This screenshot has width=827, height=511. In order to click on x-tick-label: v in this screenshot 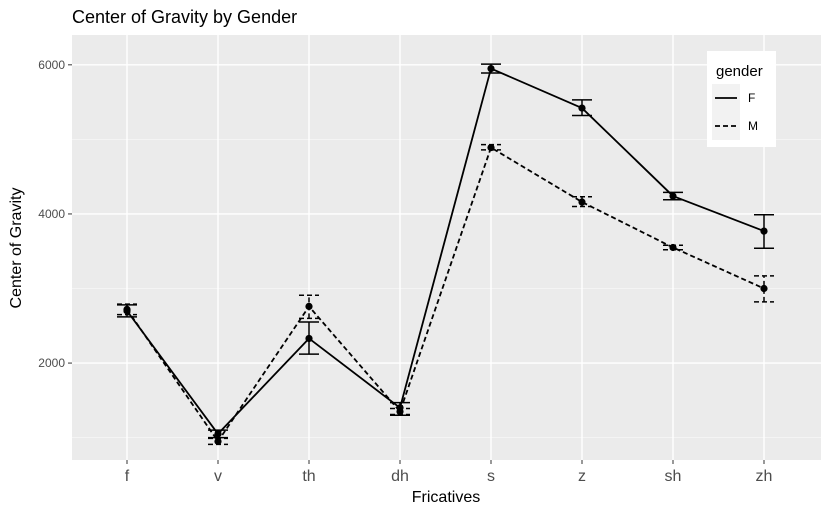, I will do `click(218, 476)`.